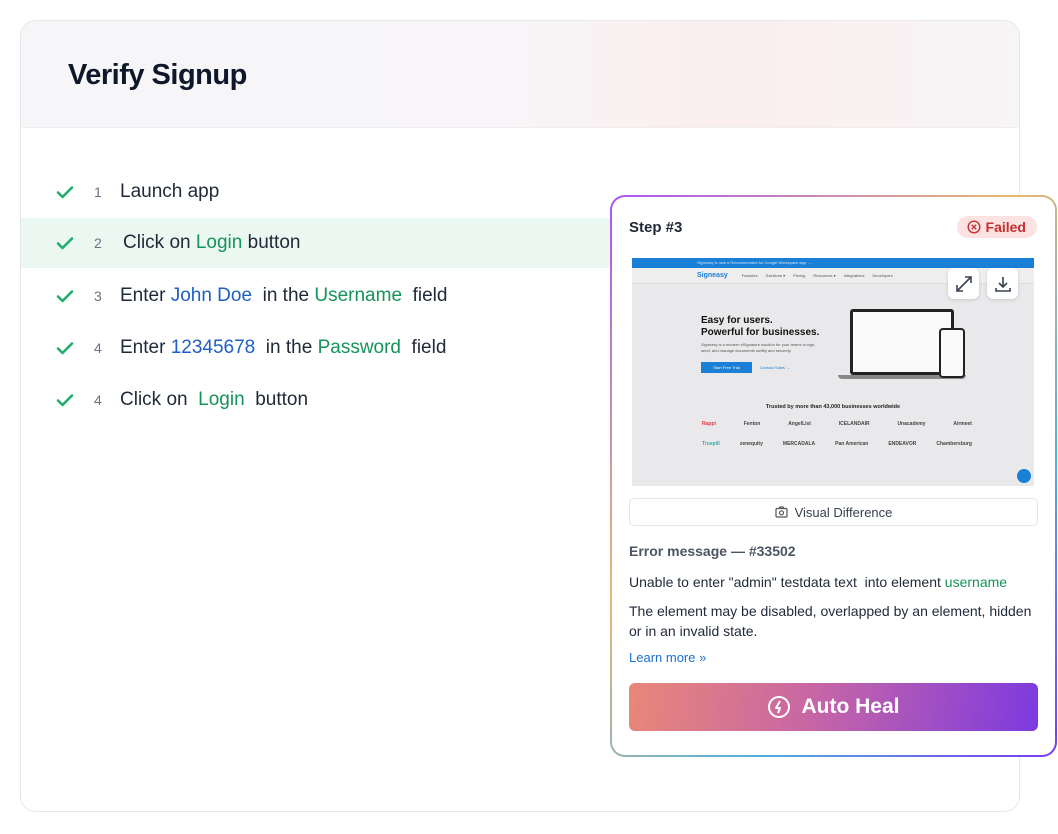  Describe the element at coordinates (712, 551) in the screenshot. I see `error-title: Error message — #33502` at that location.